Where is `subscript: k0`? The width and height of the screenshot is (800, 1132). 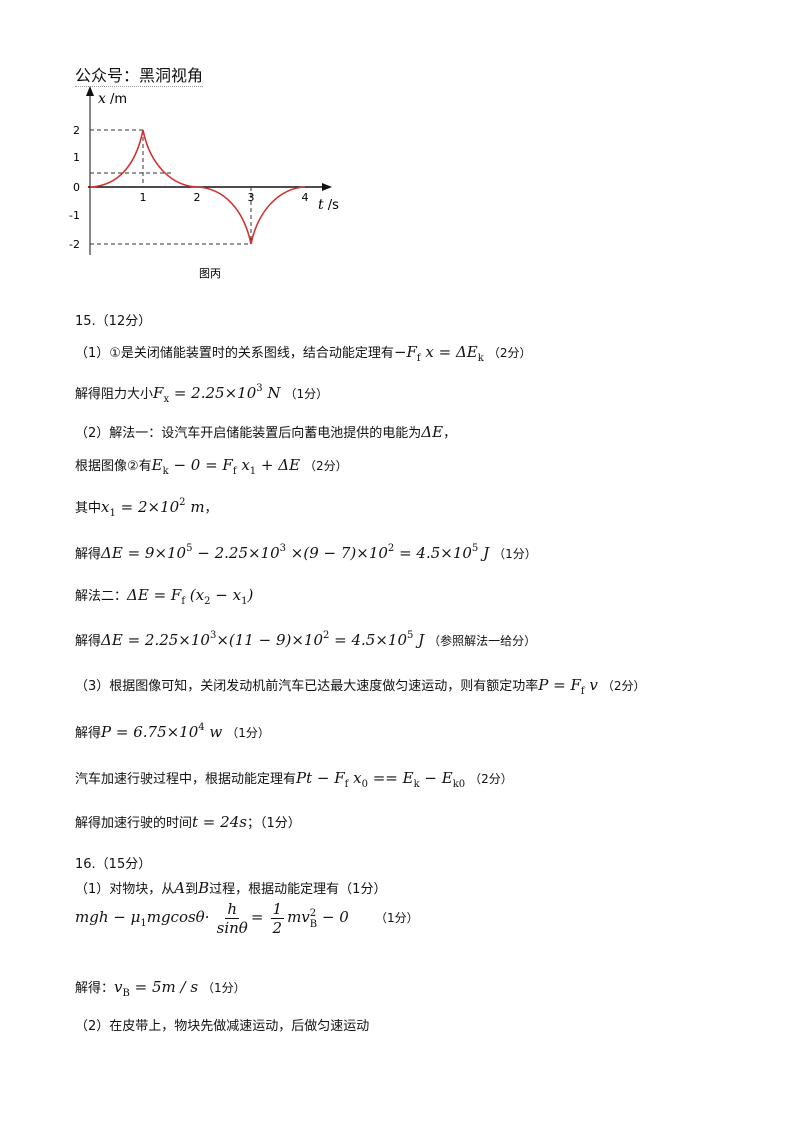 subscript: k0 is located at coordinates (459, 784).